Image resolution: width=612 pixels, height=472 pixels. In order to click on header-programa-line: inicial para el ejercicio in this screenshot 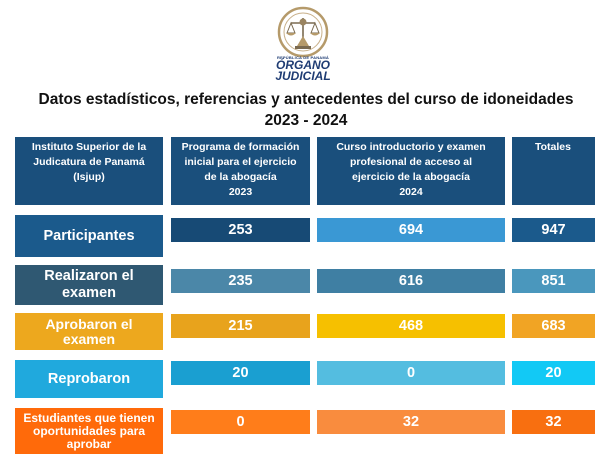, I will do `click(240, 162)`.